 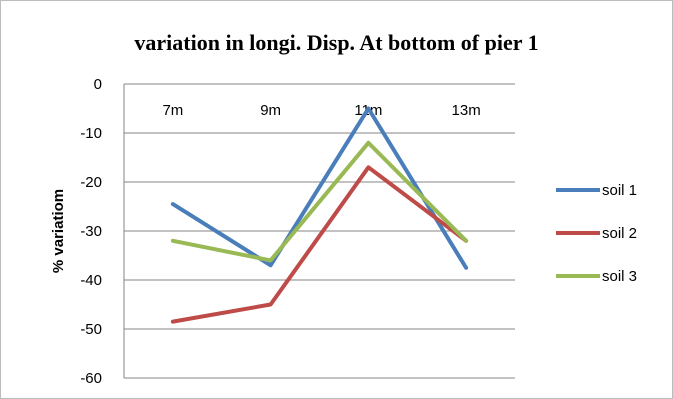 What do you see at coordinates (91, 133) in the screenshot?
I see `y-tick-label: -10` at bounding box center [91, 133].